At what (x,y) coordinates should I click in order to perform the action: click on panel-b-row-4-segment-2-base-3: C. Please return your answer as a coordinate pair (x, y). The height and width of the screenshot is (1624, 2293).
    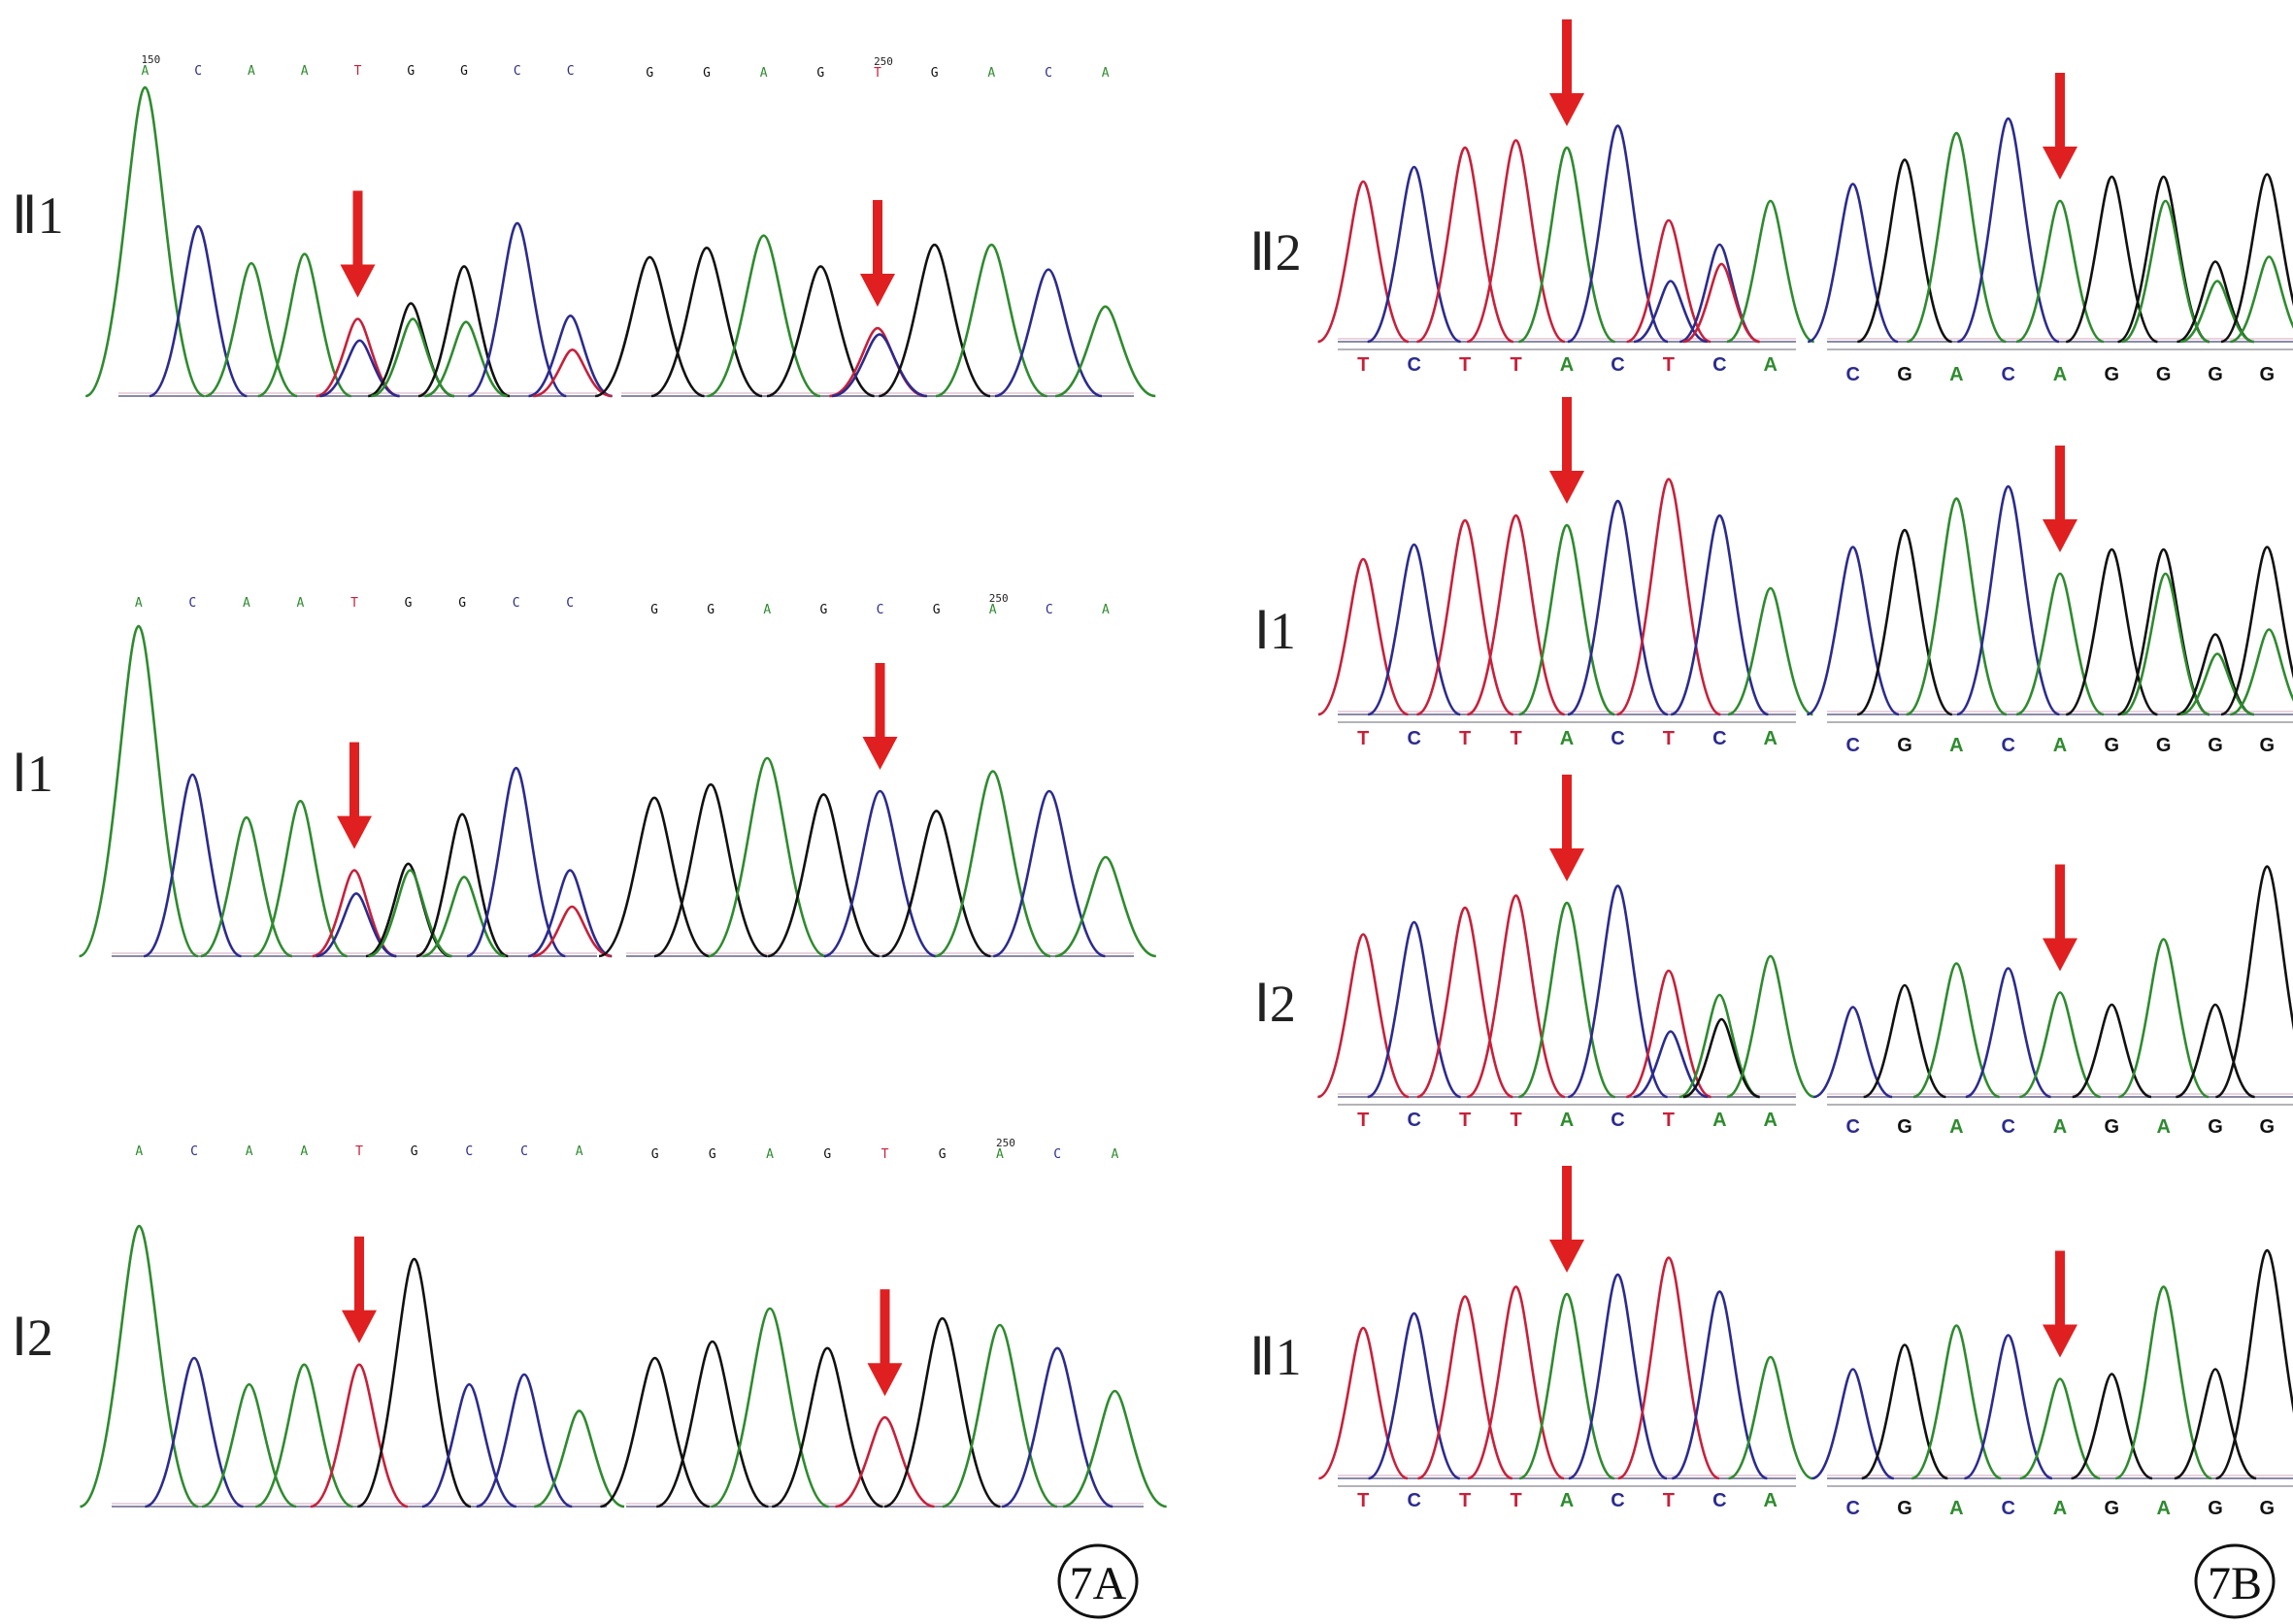
    Looking at the image, I should click on (2007, 1508).